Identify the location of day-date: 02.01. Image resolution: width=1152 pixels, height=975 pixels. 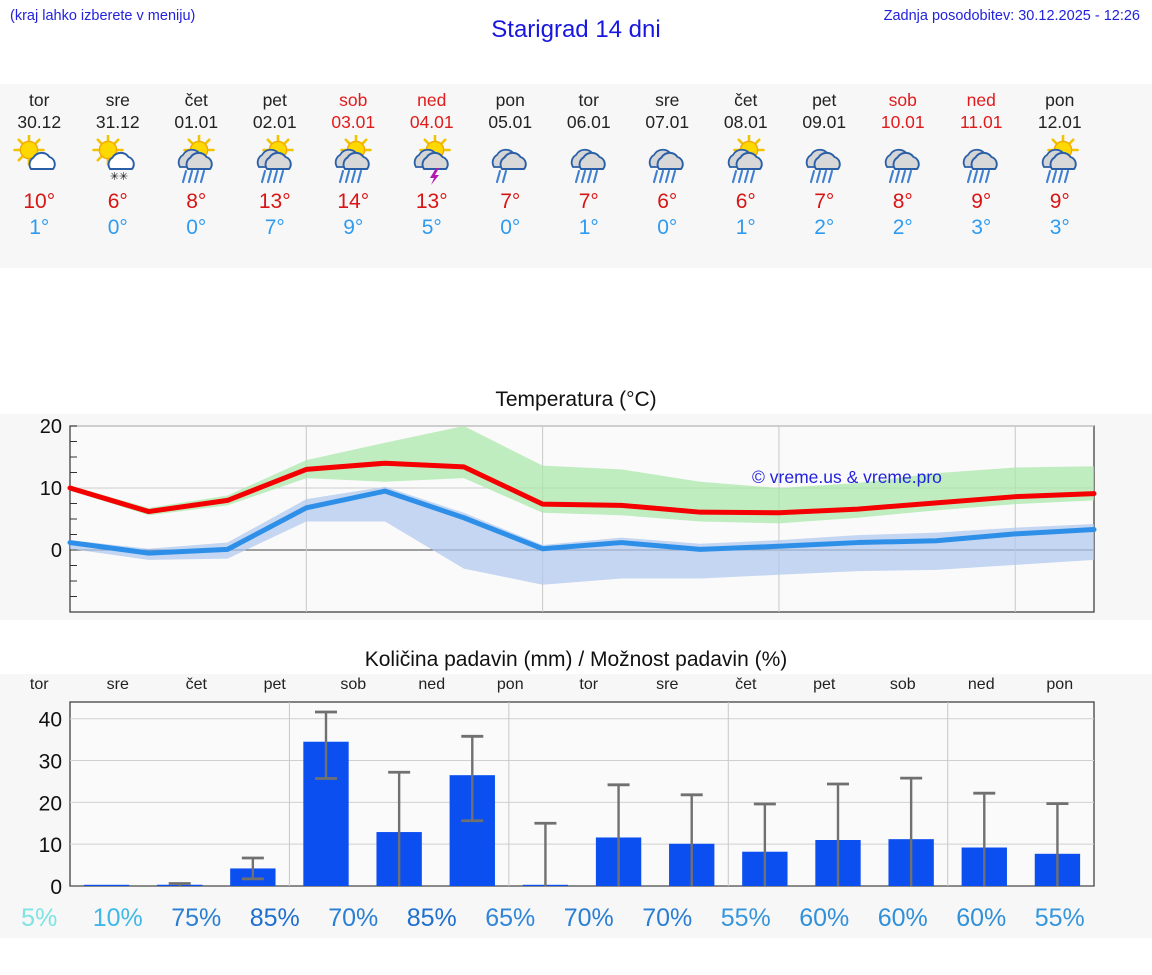
(274, 122).